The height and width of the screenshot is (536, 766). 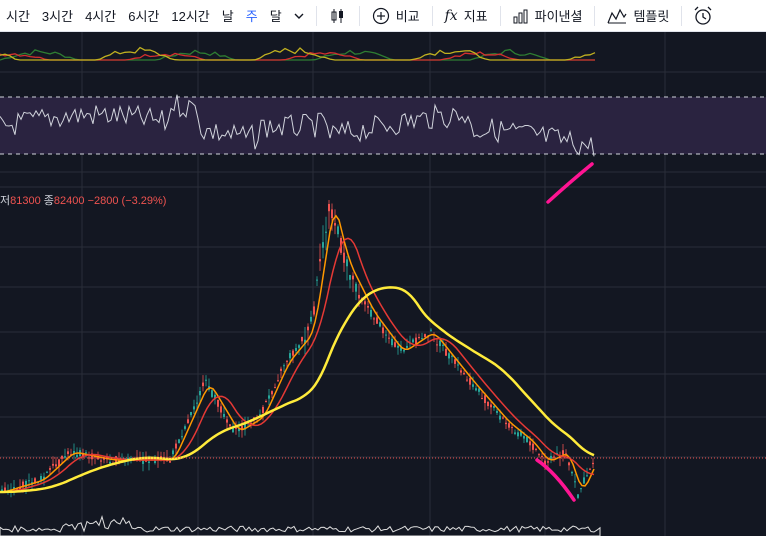 I want to click on low-value: 81300, so click(x=25, y=201).